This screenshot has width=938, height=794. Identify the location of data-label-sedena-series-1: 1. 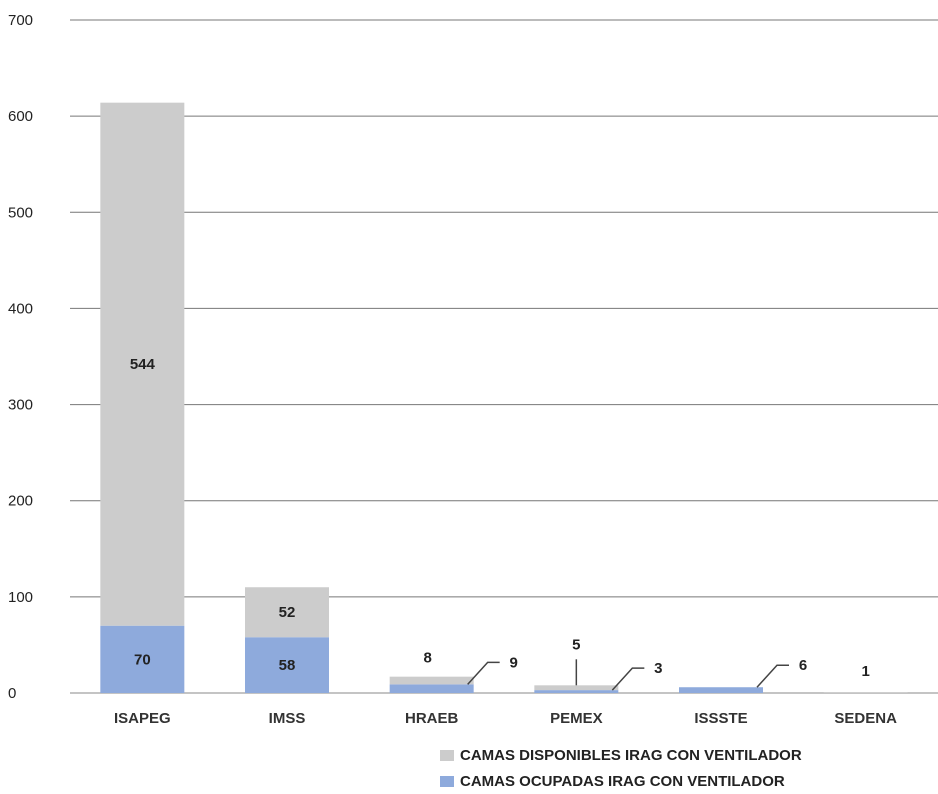
(865, 671).